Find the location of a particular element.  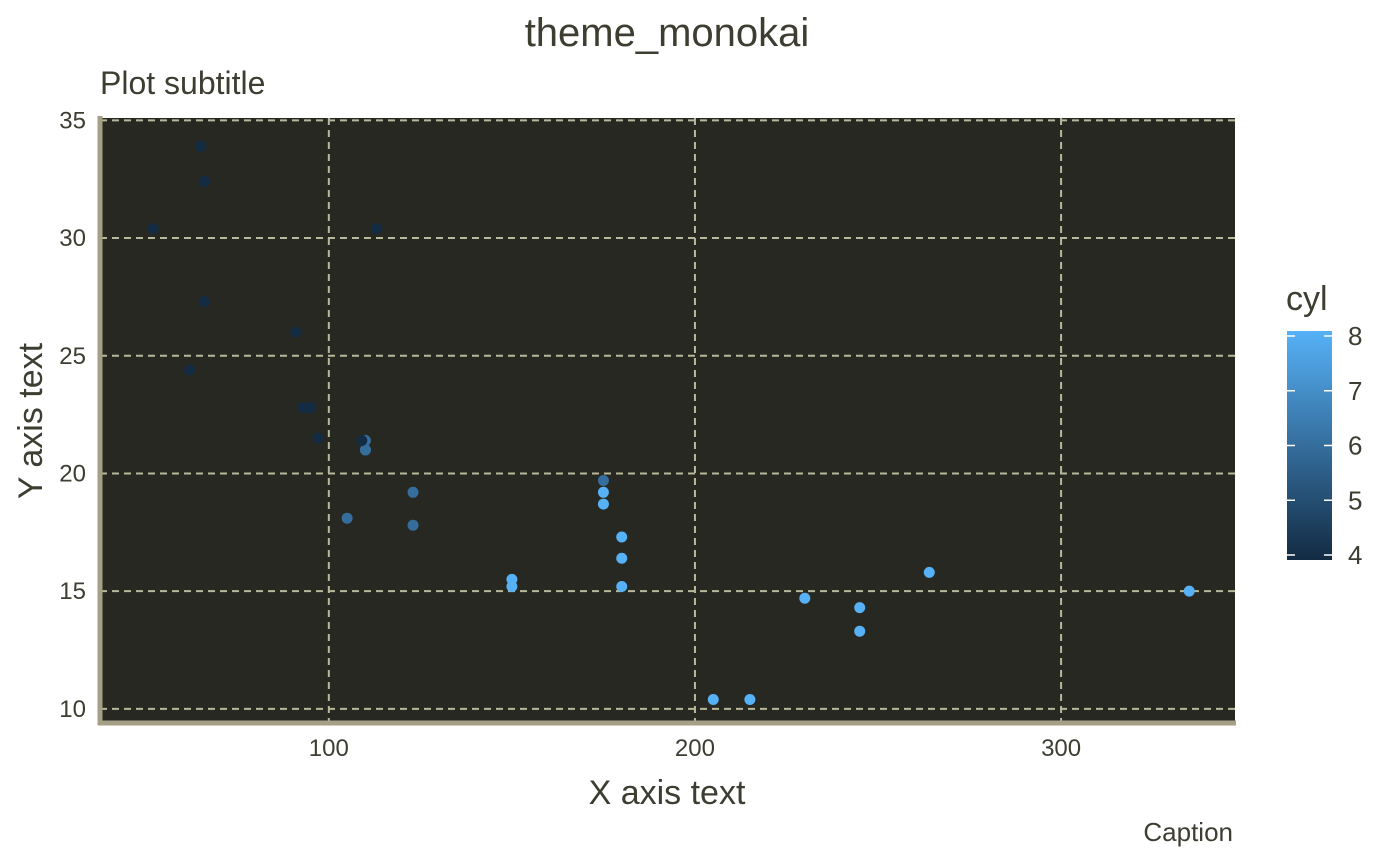

x-tick-label: 200 is located at coordinates (695, 748).